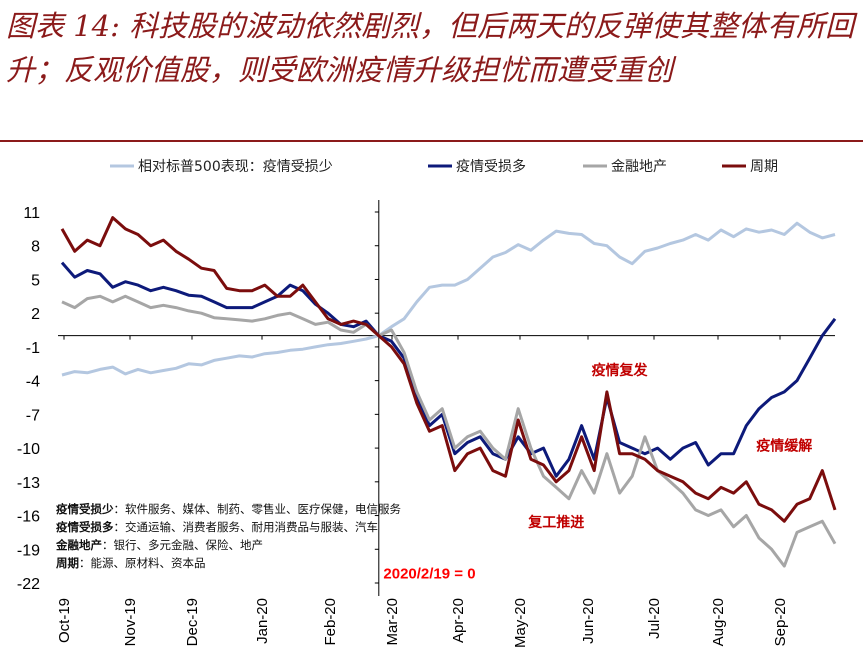  Describe the element at coordinates (520, 623) in the screenshot. I see `x-tick-label: May-20` at that location.